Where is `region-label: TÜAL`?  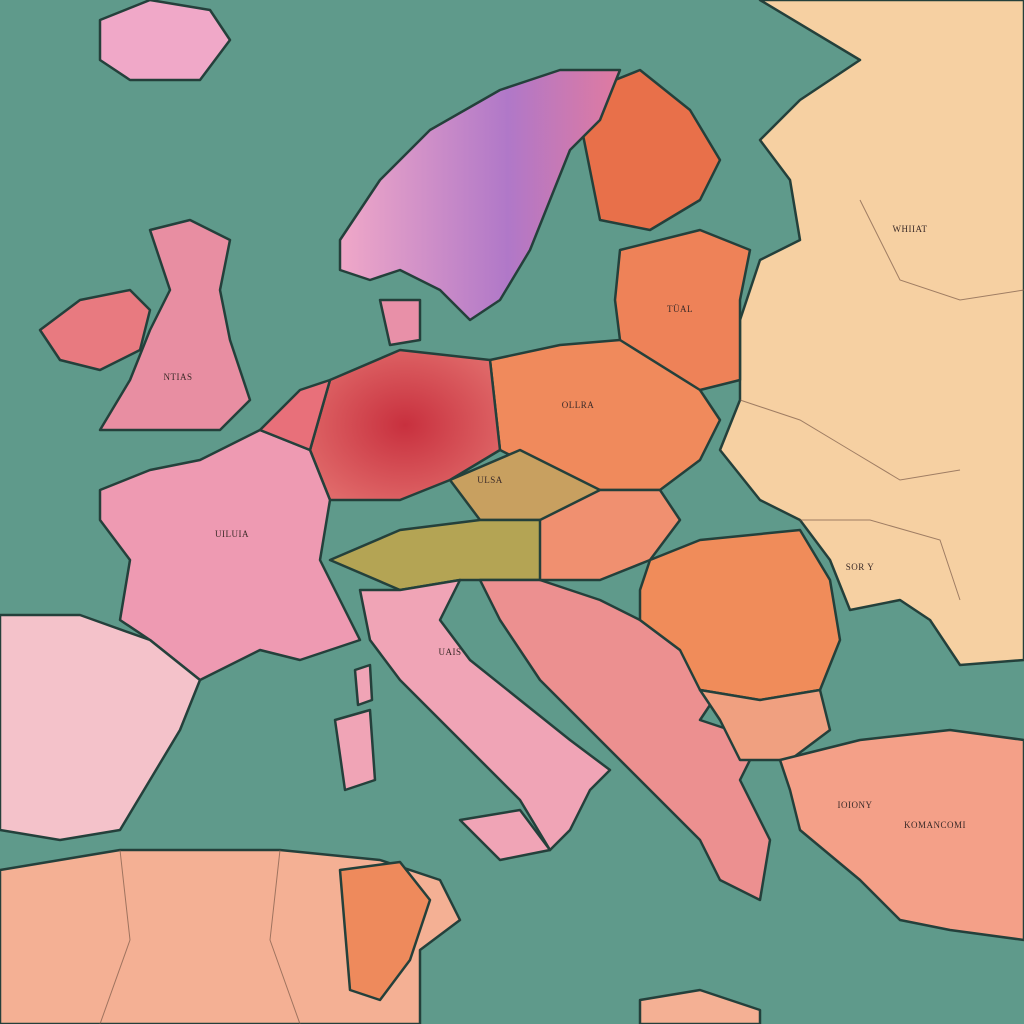
region-label: TÜAL is located at coordinates (680, 309).